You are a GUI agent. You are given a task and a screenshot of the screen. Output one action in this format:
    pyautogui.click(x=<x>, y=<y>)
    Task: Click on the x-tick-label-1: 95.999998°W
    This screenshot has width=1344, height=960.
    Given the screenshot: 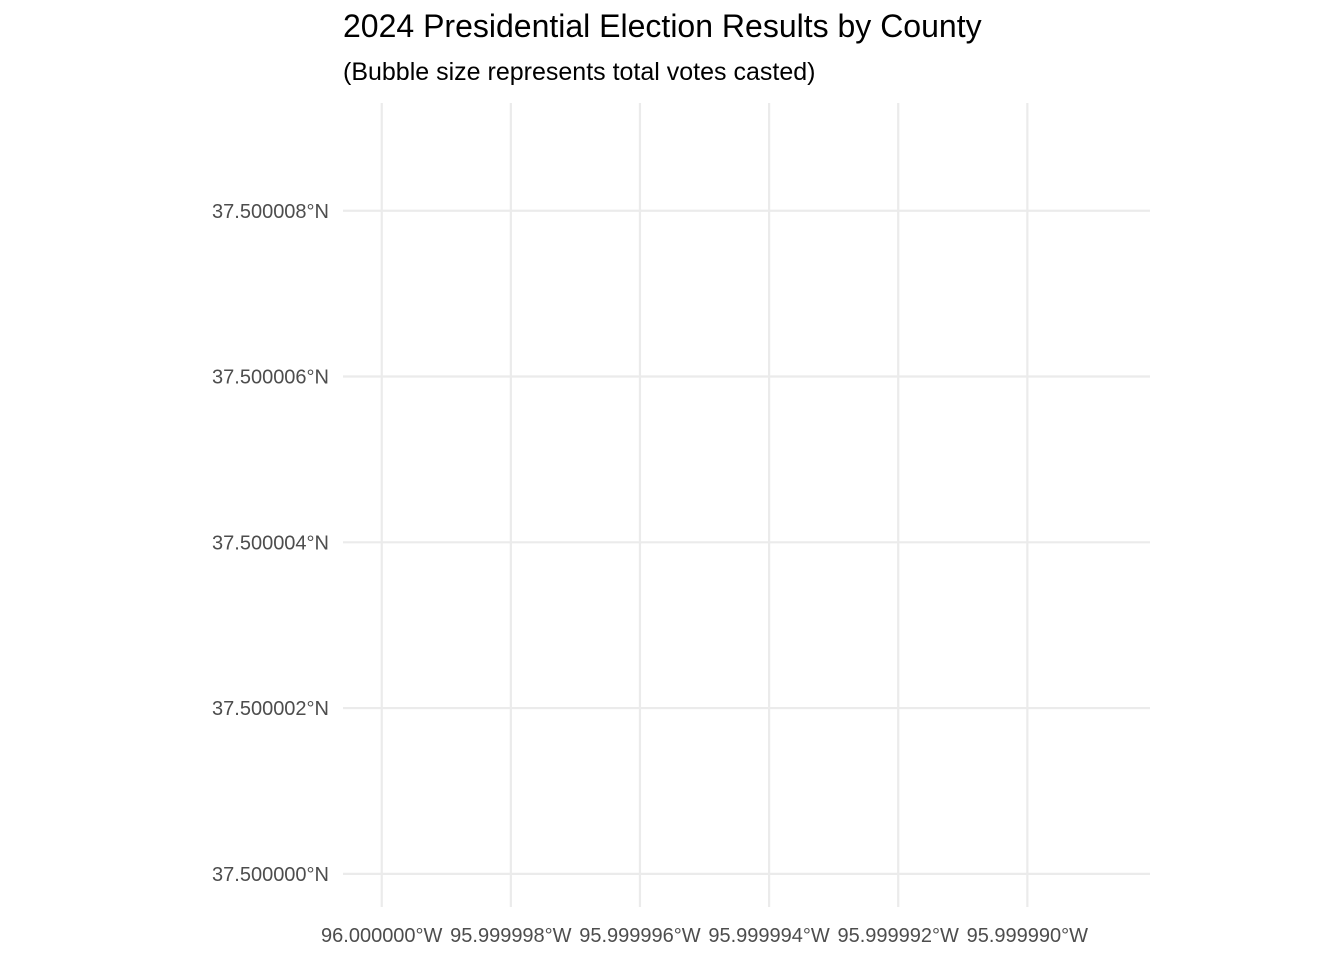 What is the action you would take?
    pyautogui.click(x=511, y=936)
    